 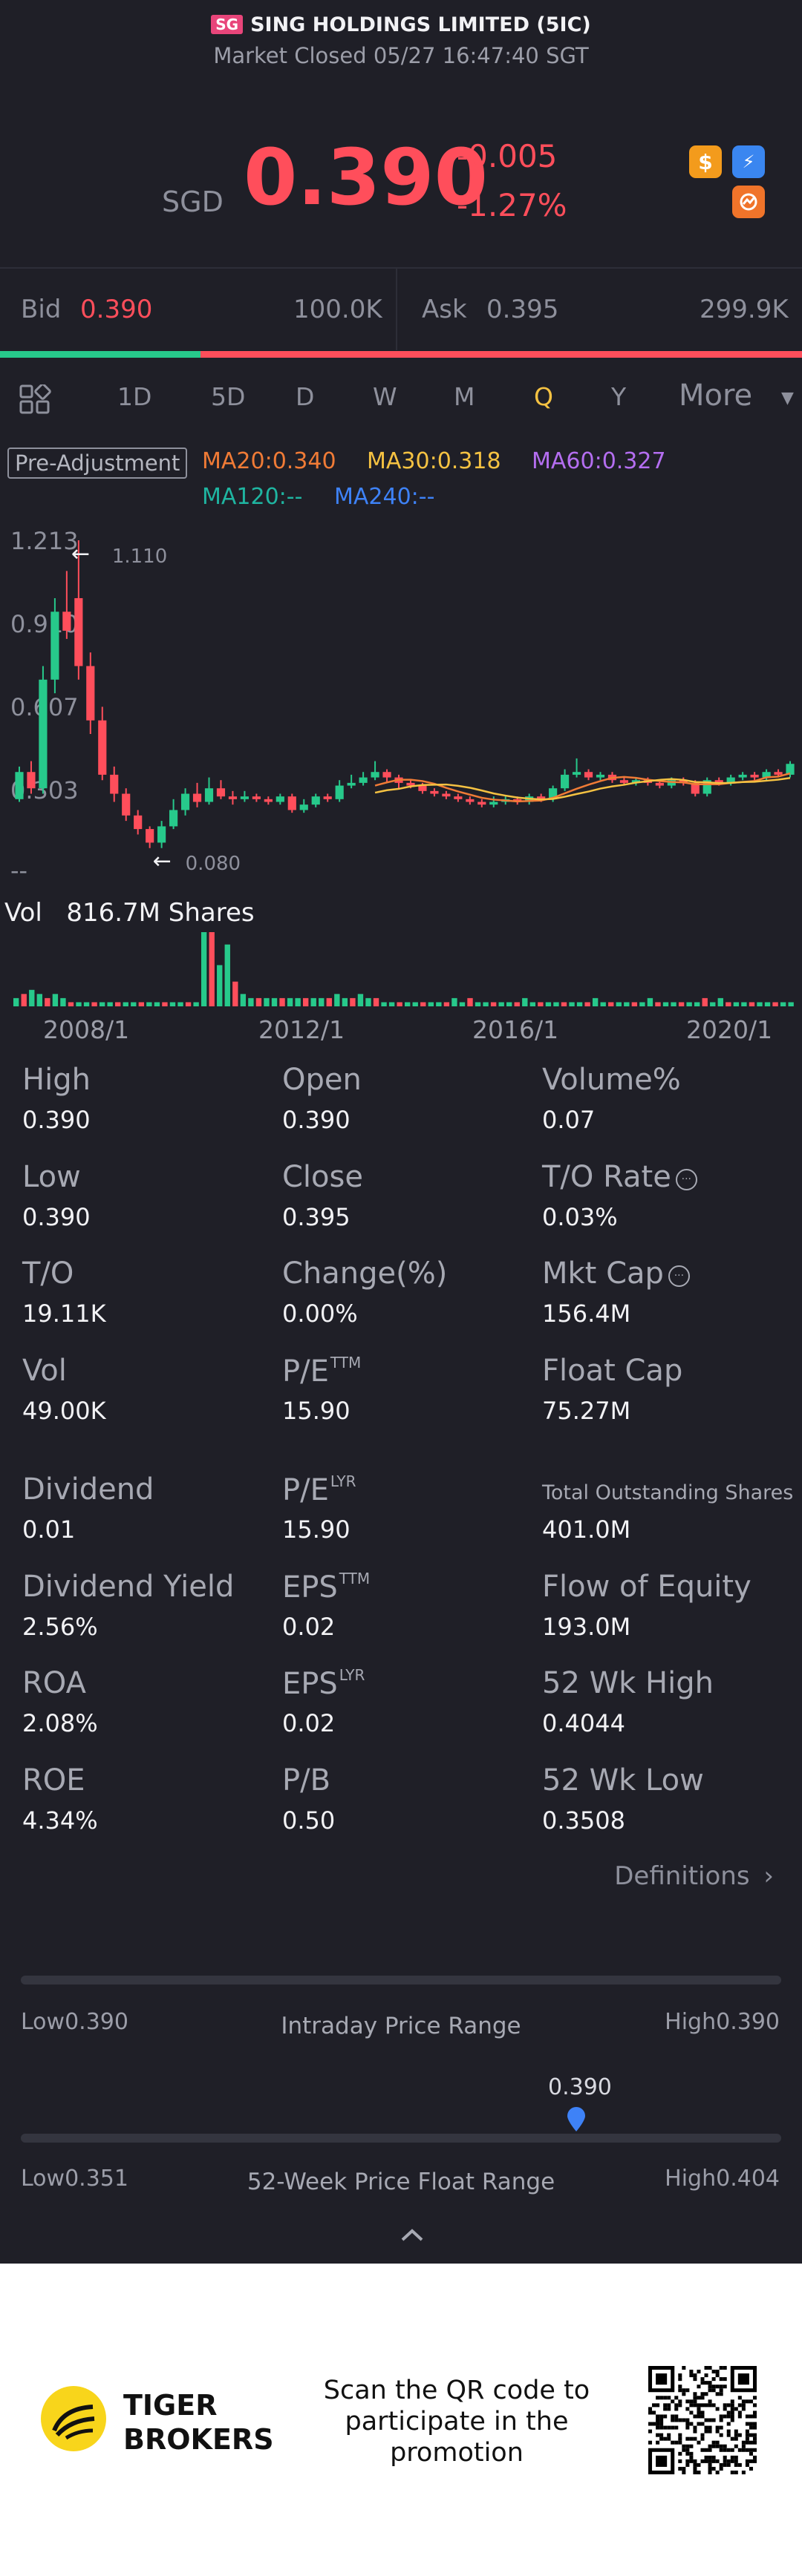 What do you see at coordinates (586, 1627) in the screenshot?
I see `stat-value-flow-of-equity: 193.0M` at bounding box center [586, 1627].